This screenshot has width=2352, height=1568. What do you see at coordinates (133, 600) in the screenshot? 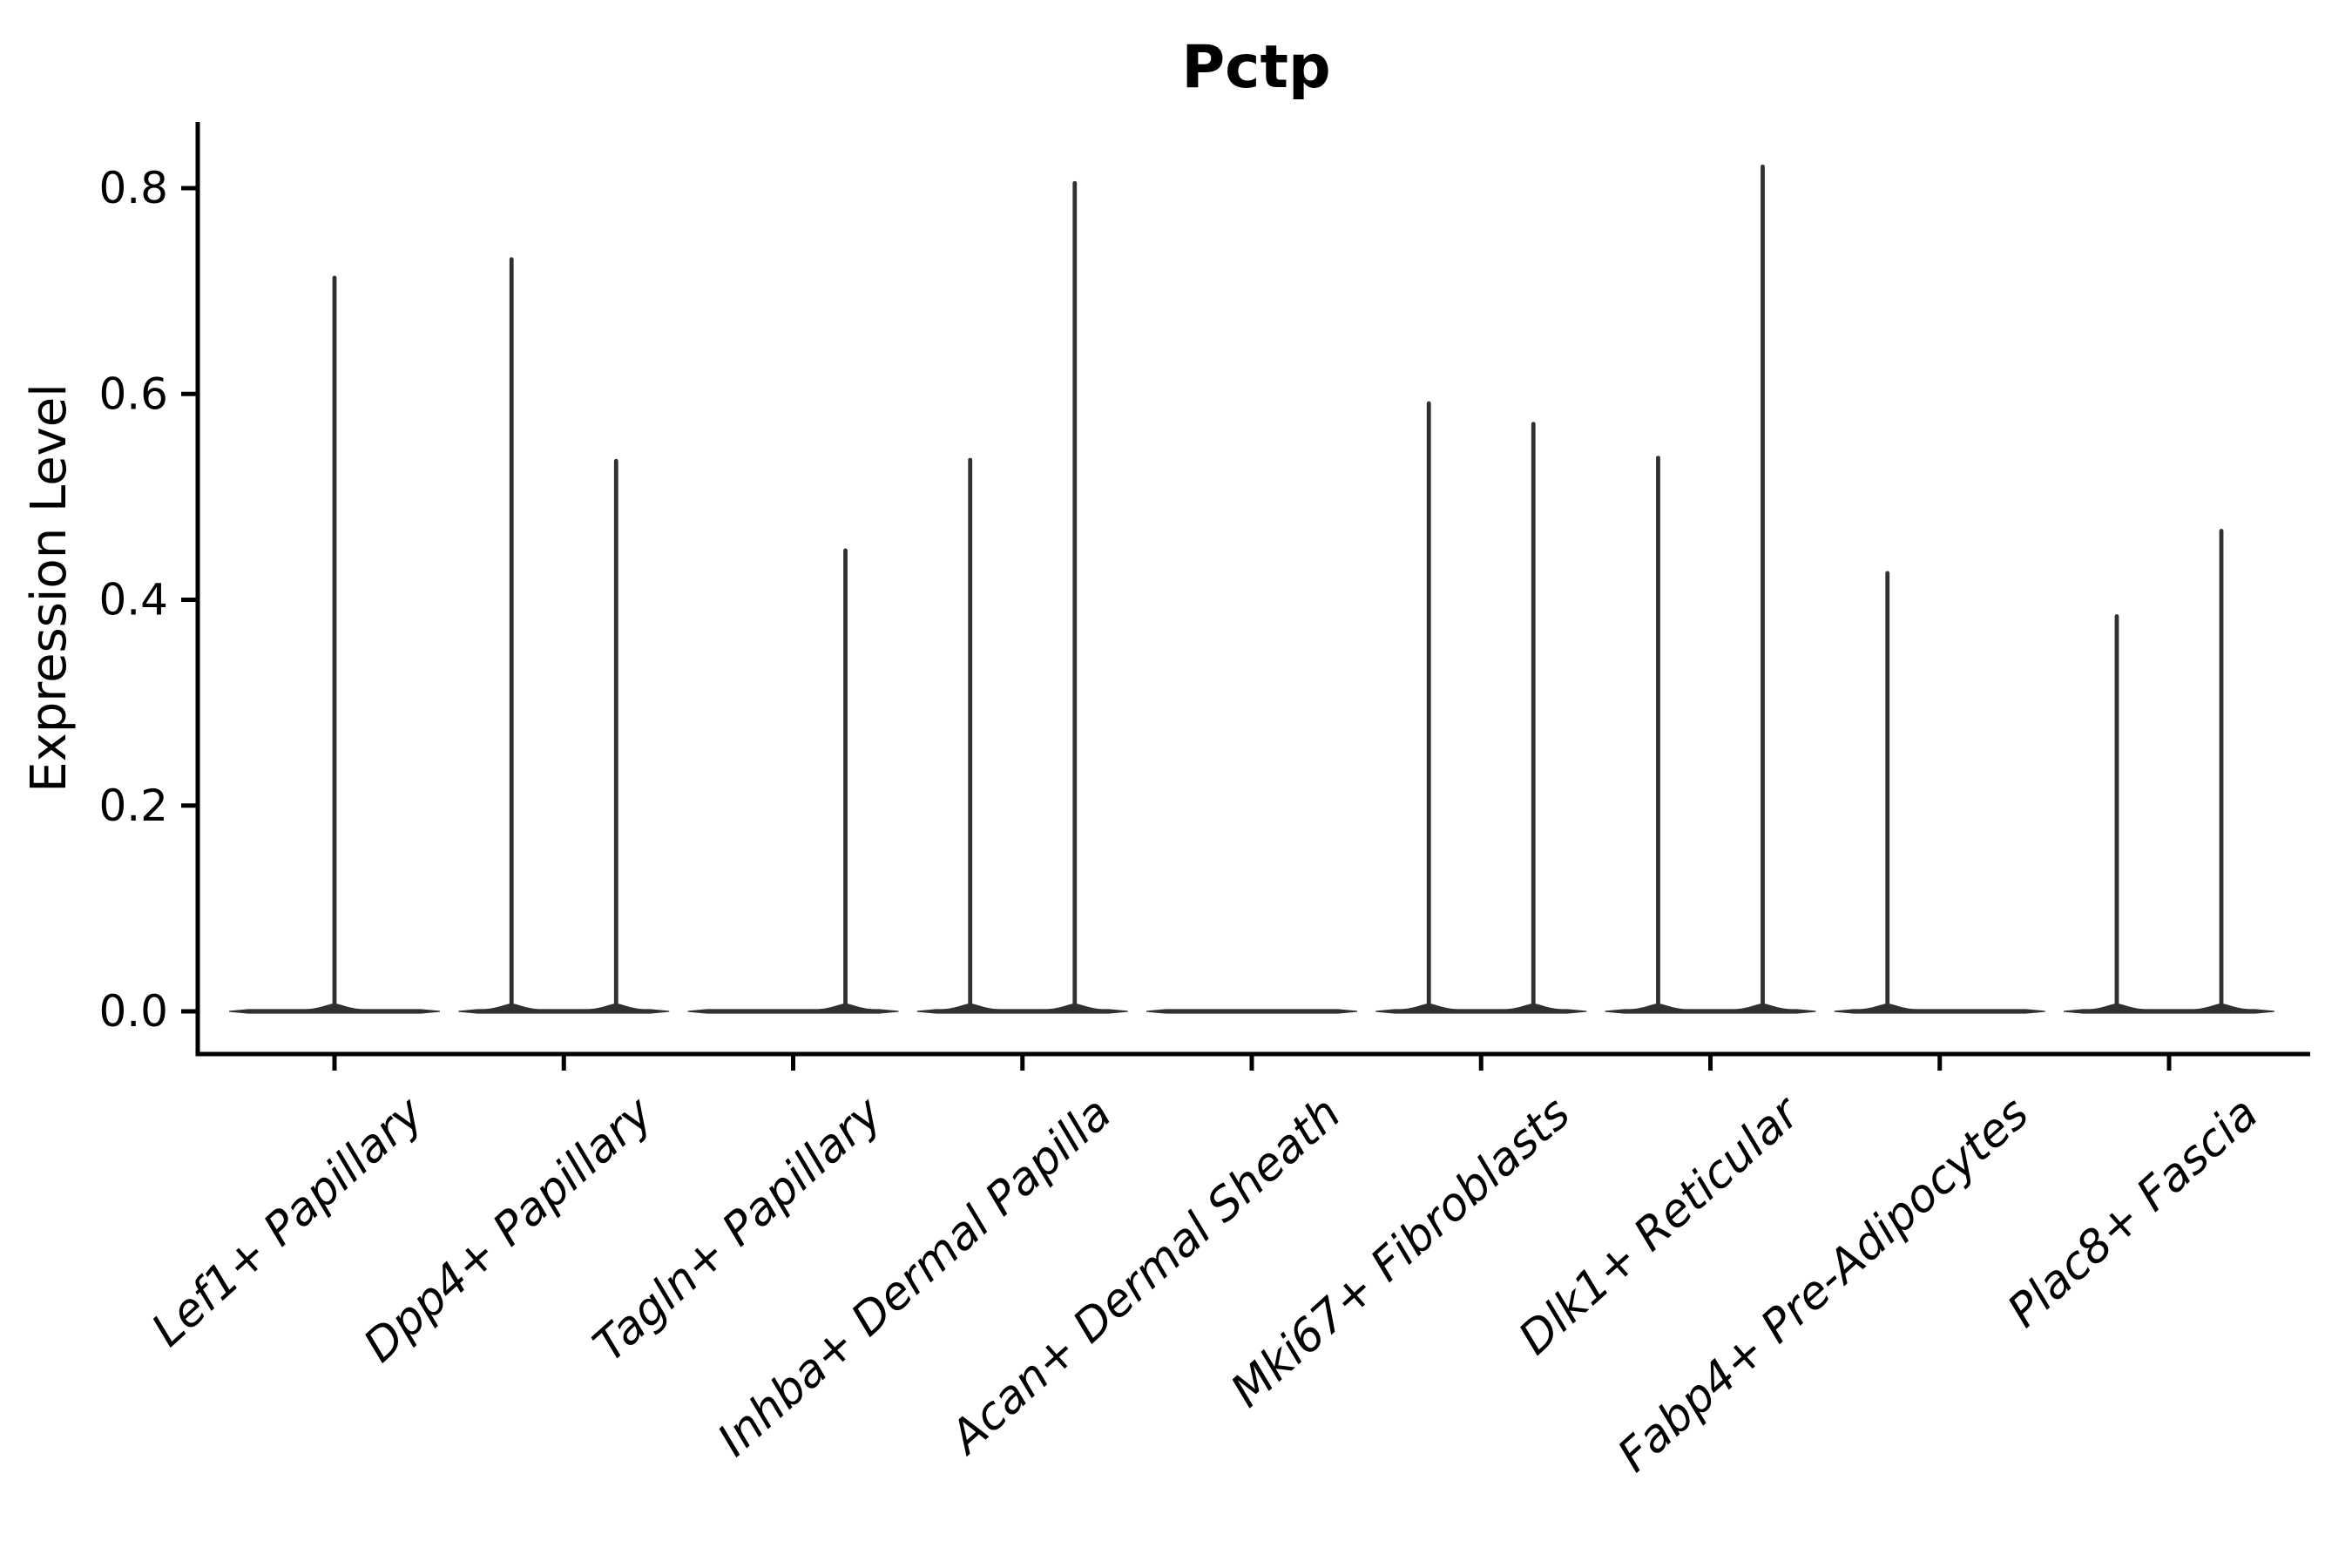
I see `y-tick-label: 0.4` at bounding box center [133, 600].